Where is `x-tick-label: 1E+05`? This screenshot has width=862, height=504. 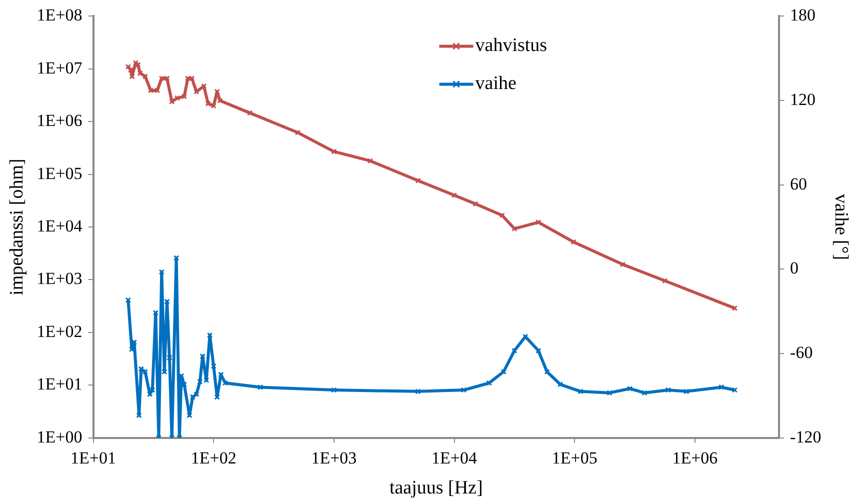
x-tick-label: 1E+05 is located at coordinates (575, 458).